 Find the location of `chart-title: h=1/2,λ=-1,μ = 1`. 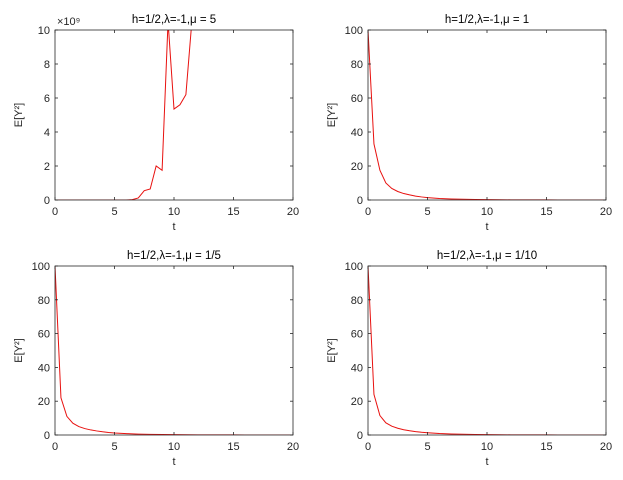

chart-title: h=1/2,λ=-1,μ = 1 is located at coordinates (487, 20).